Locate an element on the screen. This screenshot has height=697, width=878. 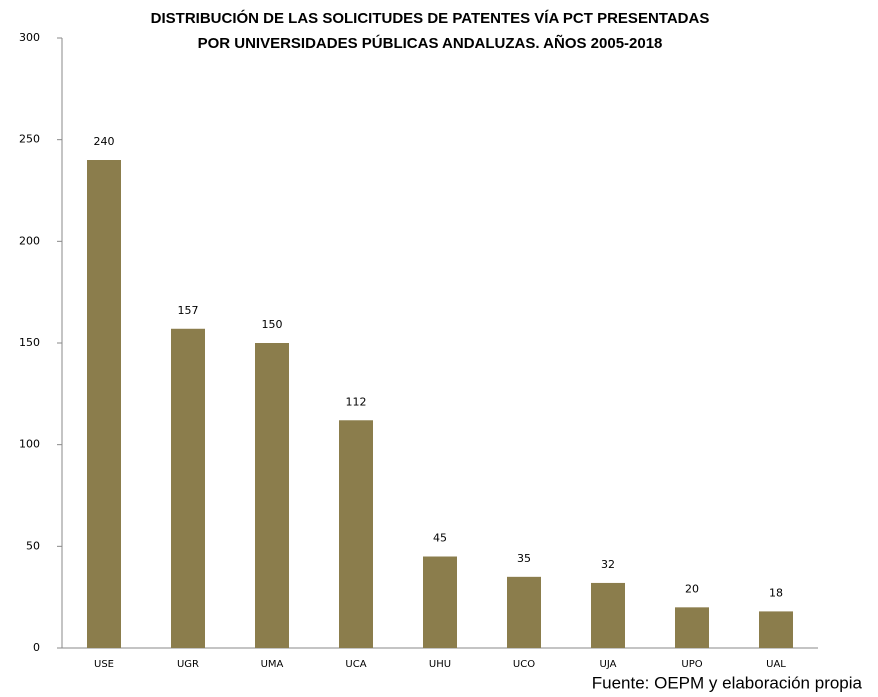
x-tick-label: UCA is located at coordinates (355, 664).